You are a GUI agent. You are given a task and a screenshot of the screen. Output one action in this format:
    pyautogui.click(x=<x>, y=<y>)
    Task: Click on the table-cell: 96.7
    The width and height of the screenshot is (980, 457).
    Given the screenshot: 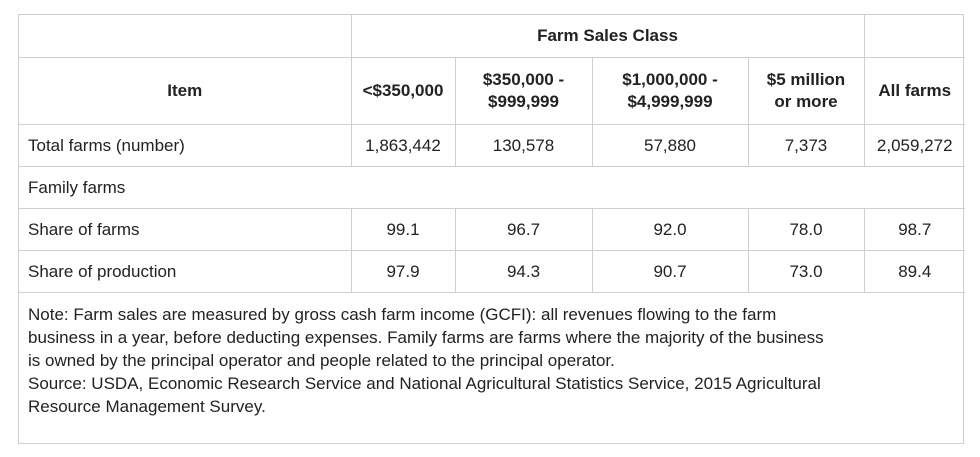 What is the action you would take?
    pyautogui.click(x=523, y=229)
    